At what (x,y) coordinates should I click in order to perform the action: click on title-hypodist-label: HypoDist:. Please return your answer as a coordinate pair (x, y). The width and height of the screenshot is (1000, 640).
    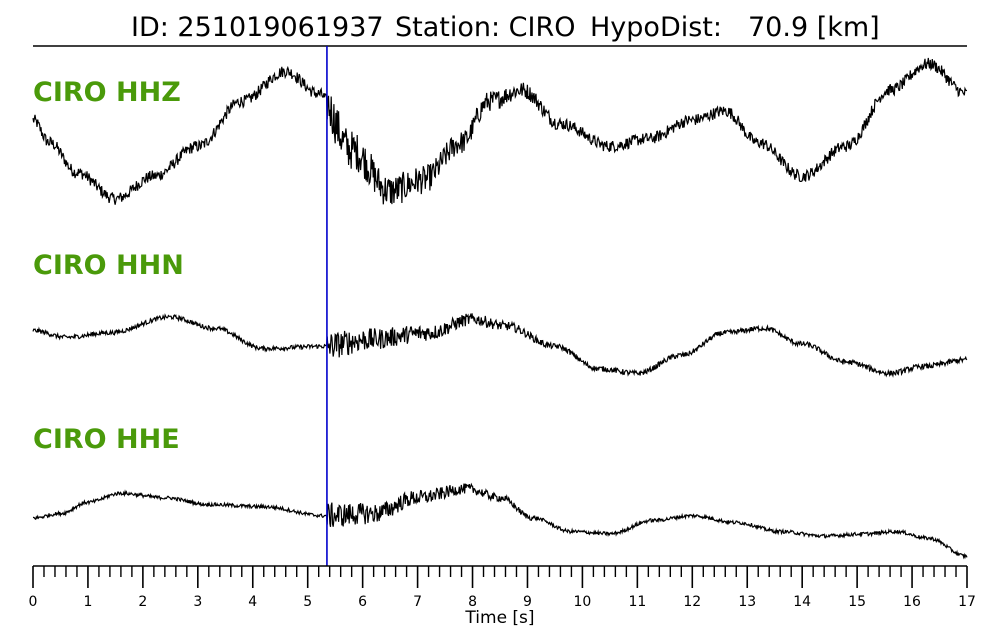
    Looking at the image, I should click on (656, 27).